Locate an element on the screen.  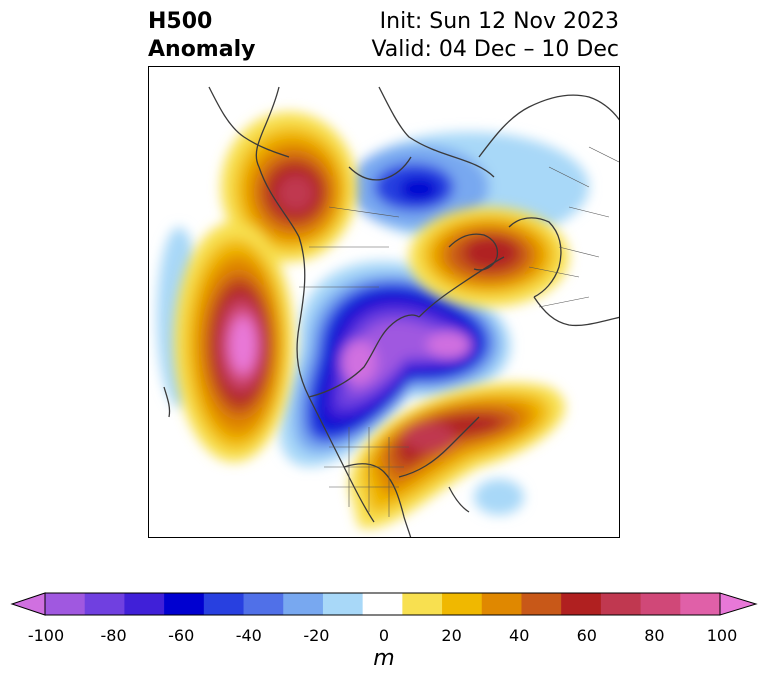
colorbar-tick-label: 0 is located at coordinates (384, 635).